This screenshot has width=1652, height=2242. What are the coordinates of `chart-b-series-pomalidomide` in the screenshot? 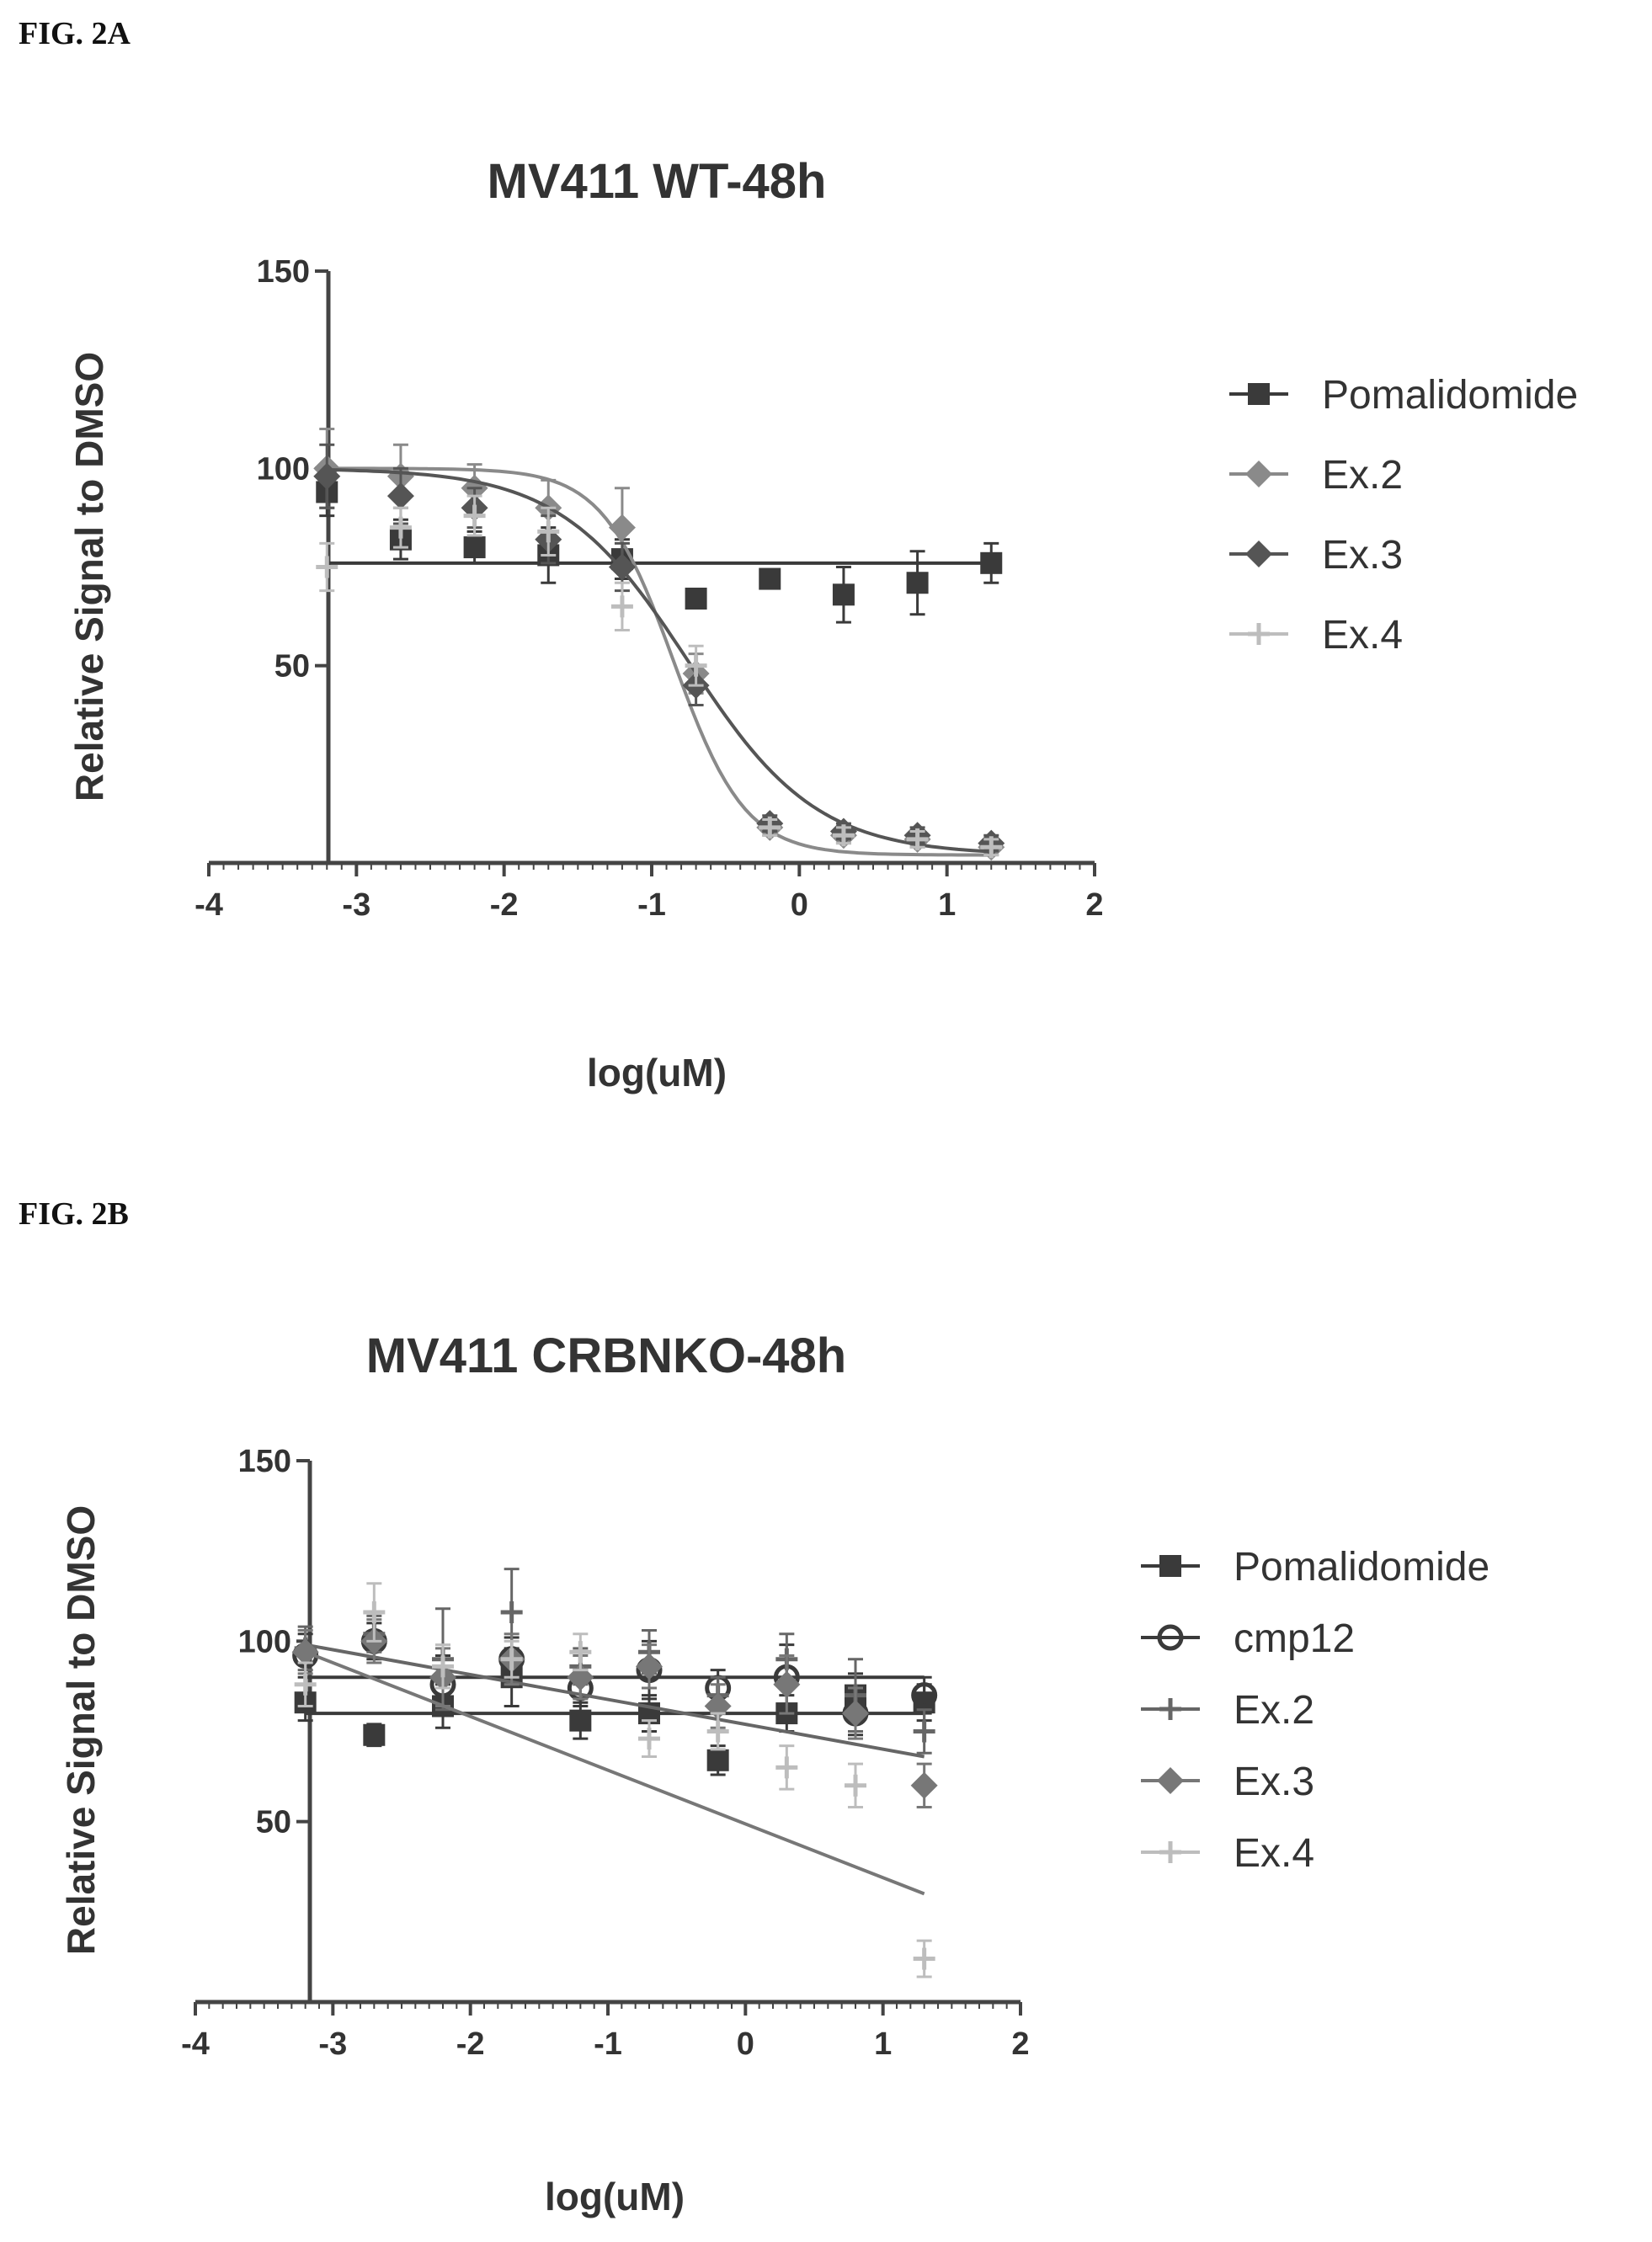 It's located at (614, 1712).